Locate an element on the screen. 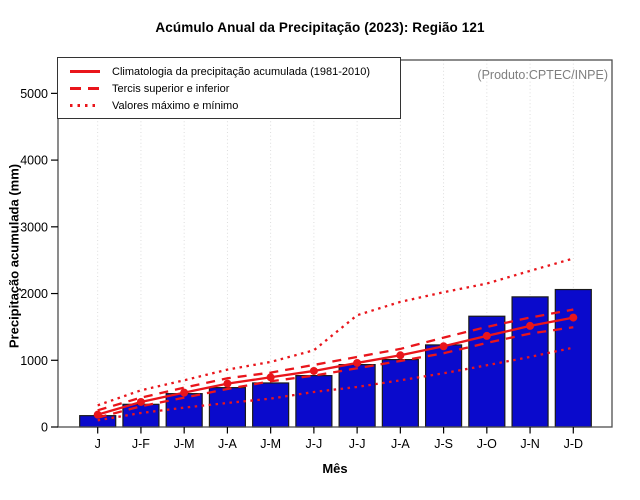 This screenshot has width=640, height=500. legend-label-maxmin: Valores máximo e mínimo is located at coordinates (175, 105).